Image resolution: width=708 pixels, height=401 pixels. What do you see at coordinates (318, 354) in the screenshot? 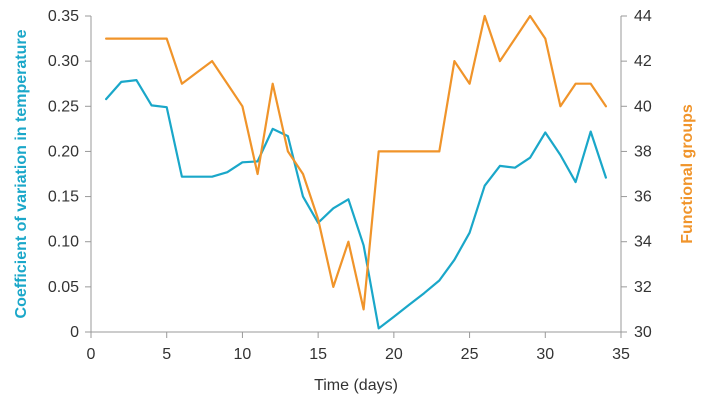
I see `x-tick-label: 15` at bounding box center [318, 354].